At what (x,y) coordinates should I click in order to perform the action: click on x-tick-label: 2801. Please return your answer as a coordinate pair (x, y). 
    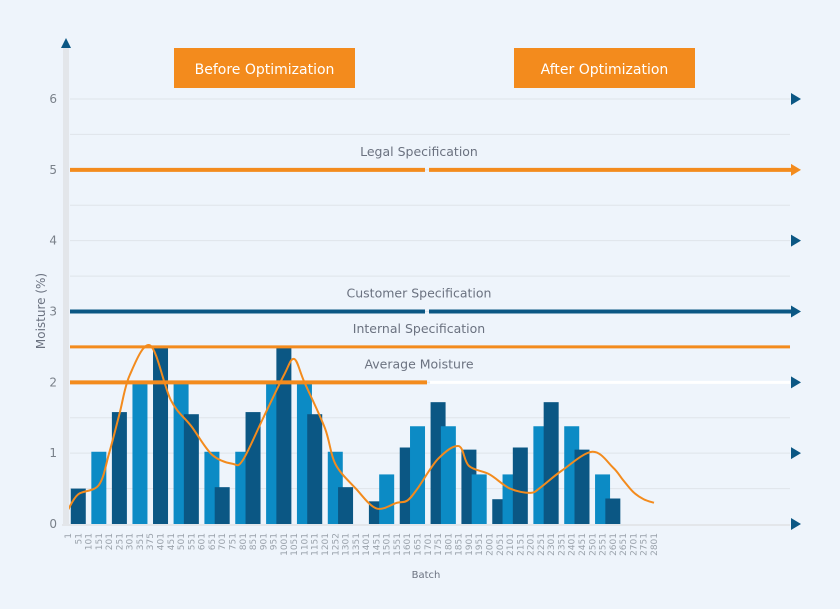
    Looking at the image, I should click on (655, 544).